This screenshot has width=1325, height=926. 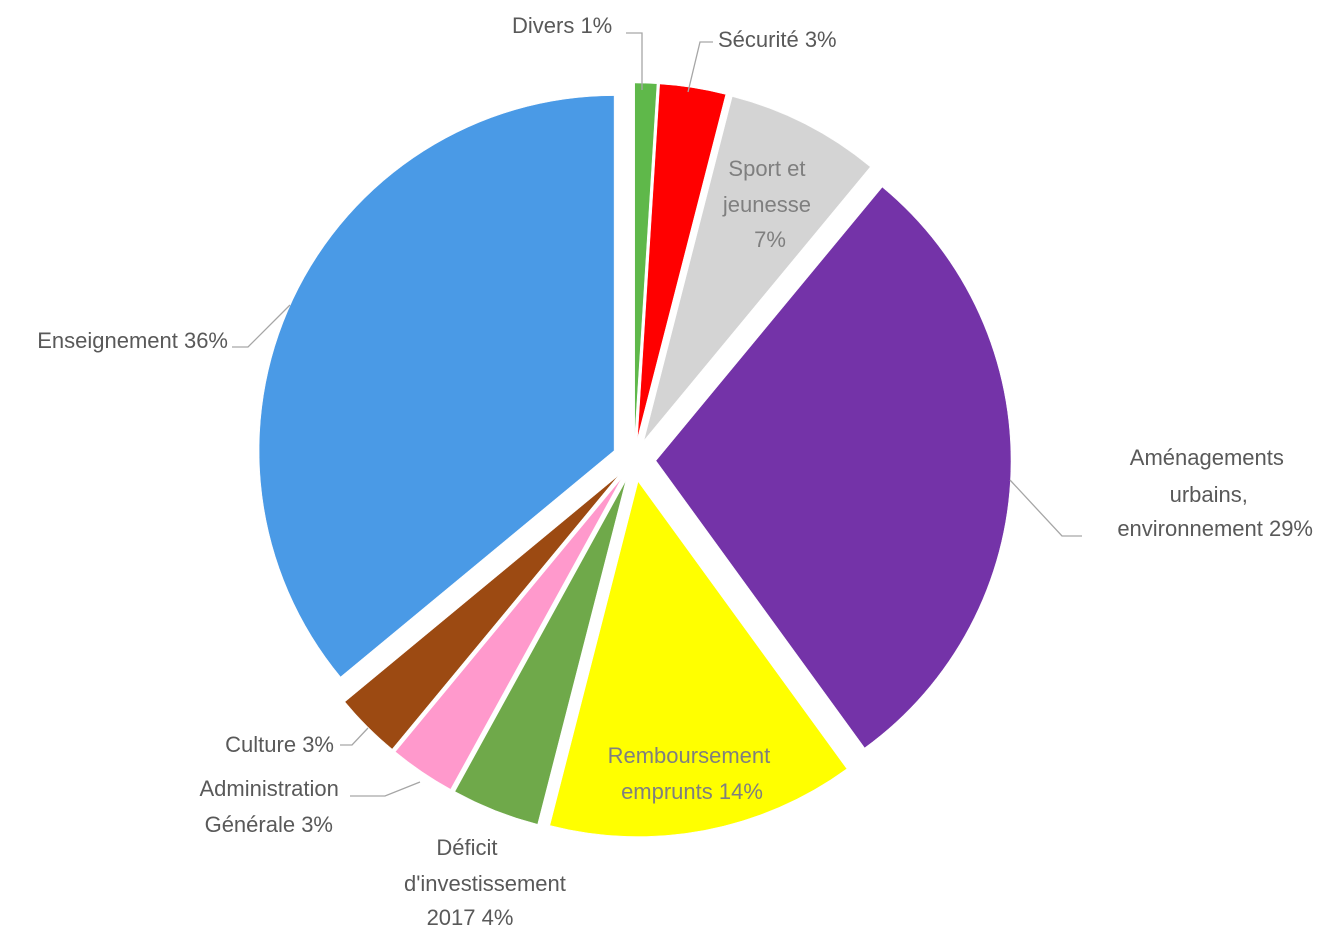 What do you see at coordinates (777, 39) in the screenshot?
I see `data-label-securite: Sécurité 3%` at bounding box center [777, 39].